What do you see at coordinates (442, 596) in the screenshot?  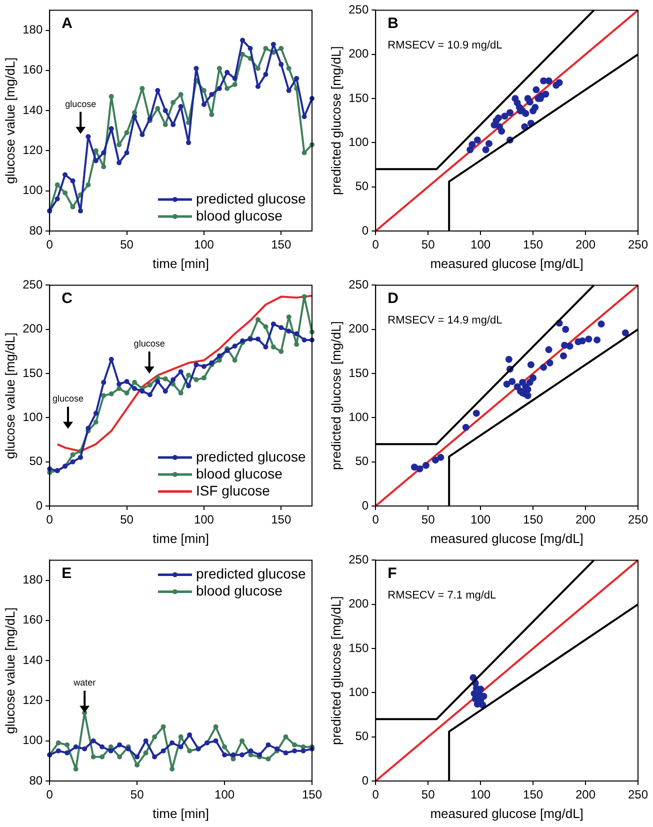 I see `annotation: RMSECV = 7.1 mg/dL` at bounding box center [442, 596].